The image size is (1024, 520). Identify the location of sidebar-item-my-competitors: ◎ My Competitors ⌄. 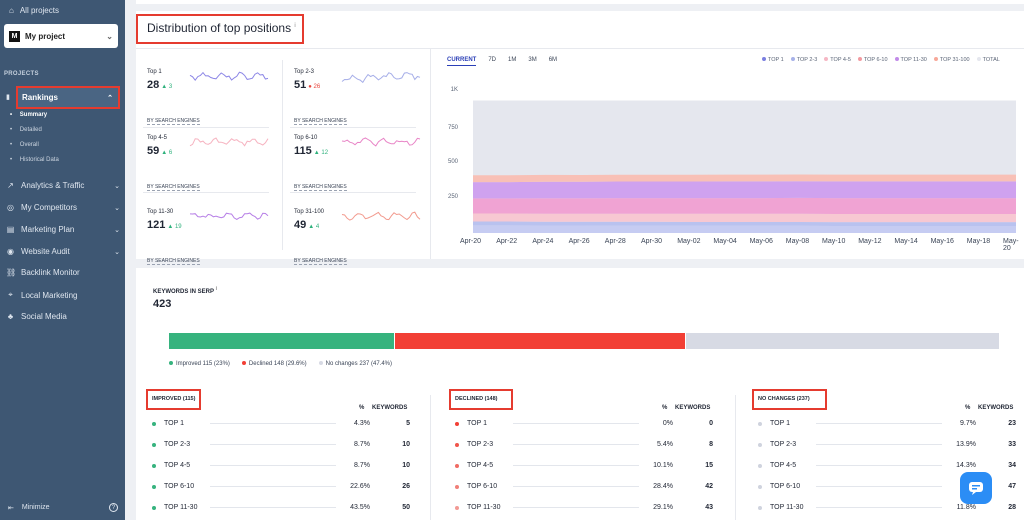
(63, 207).